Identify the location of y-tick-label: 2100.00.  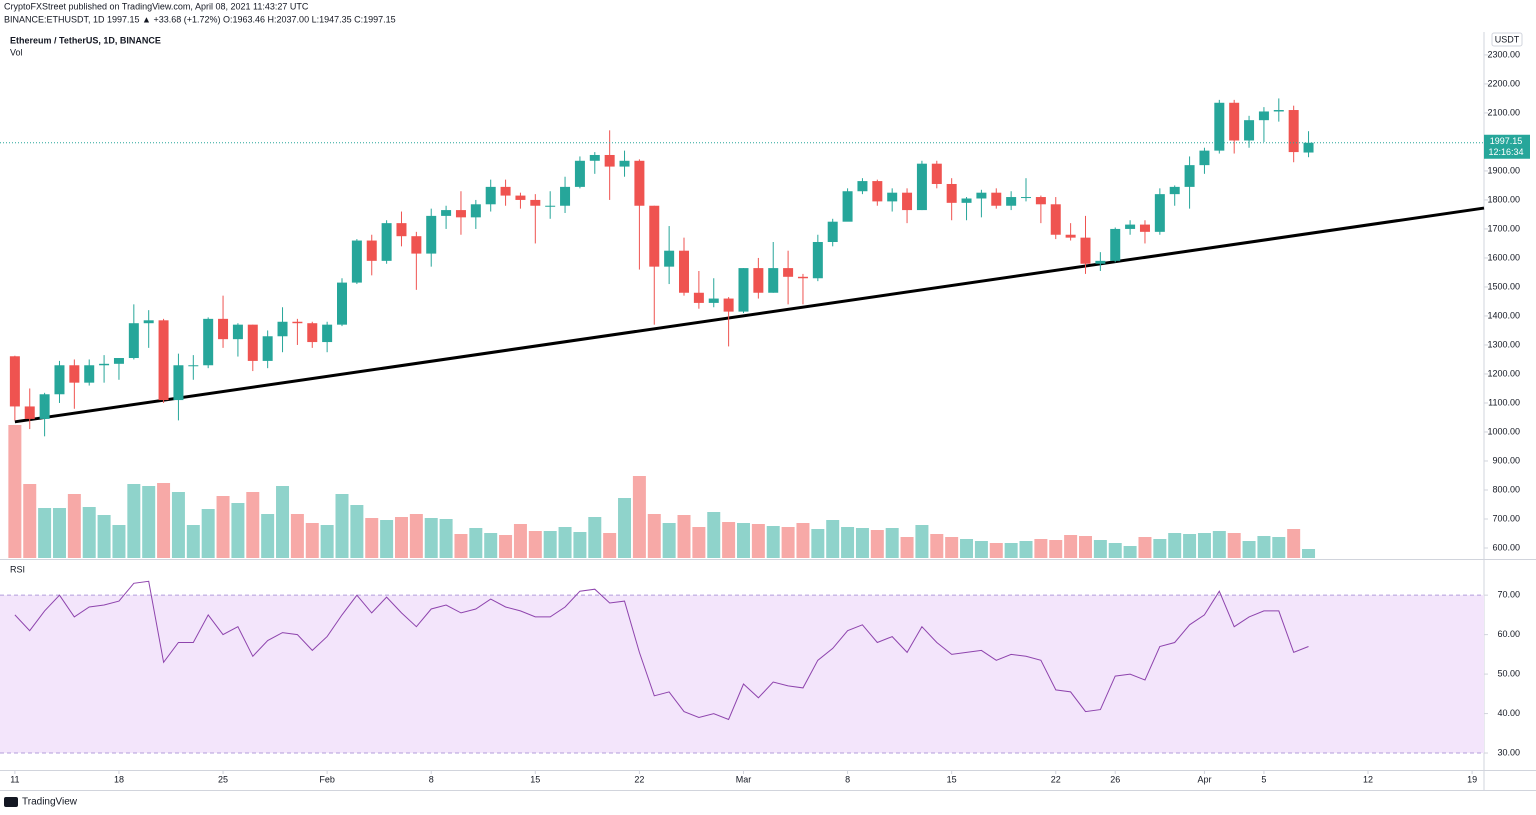
(1503, 112).